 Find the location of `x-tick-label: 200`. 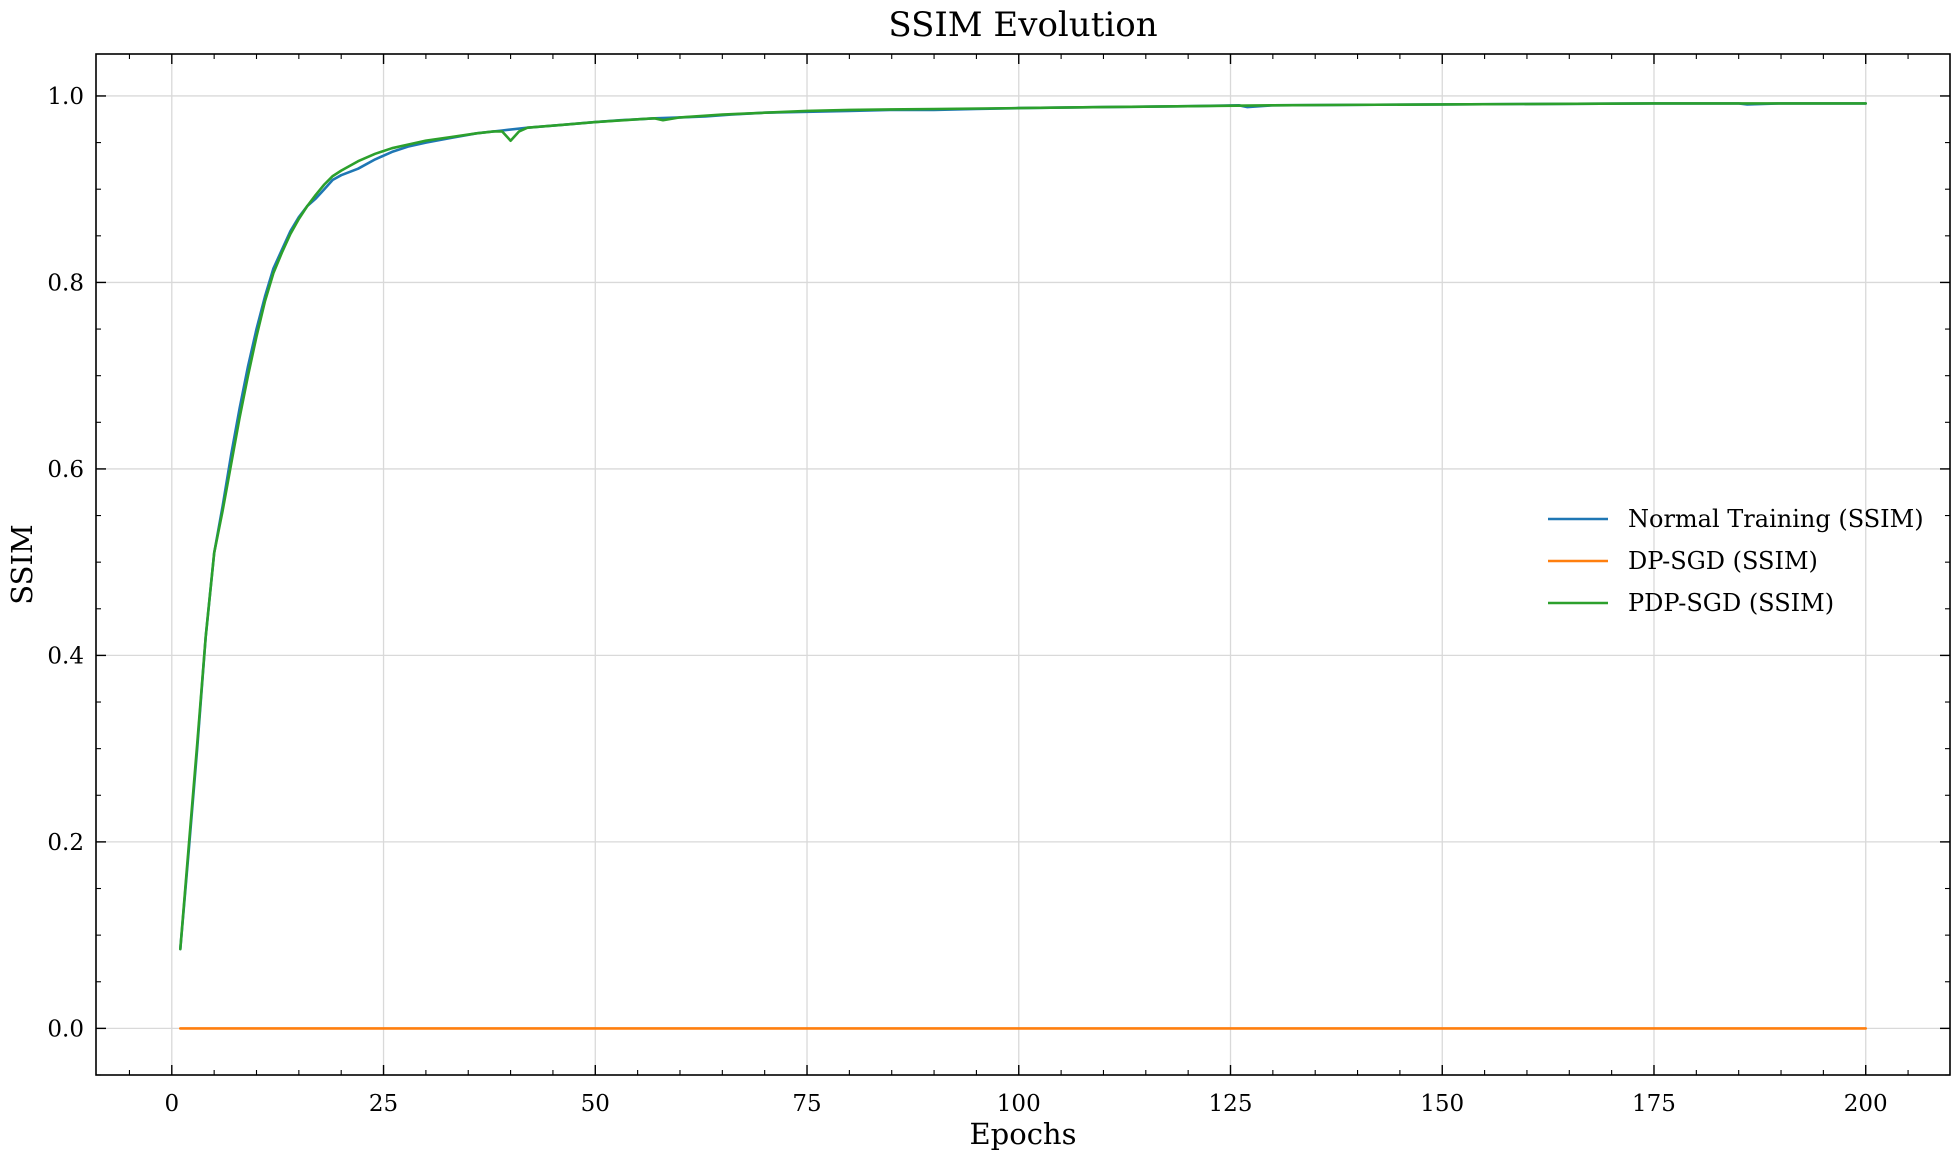

x-tick-label: 200 is located at coordinates (1866, 1104).